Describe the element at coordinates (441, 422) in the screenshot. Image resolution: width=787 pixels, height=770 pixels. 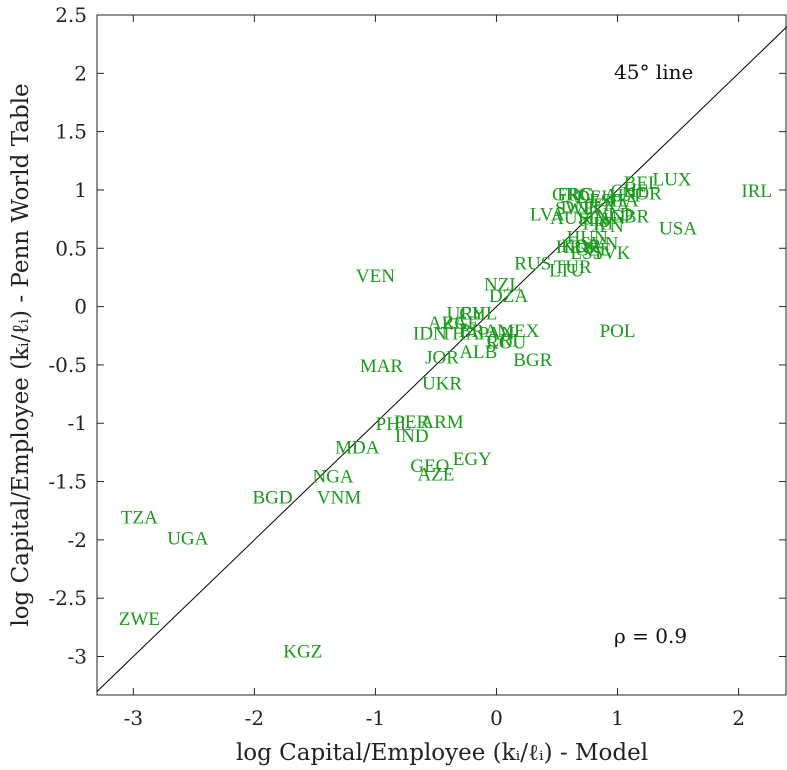
I see `data-point-label: ARM` at that location.